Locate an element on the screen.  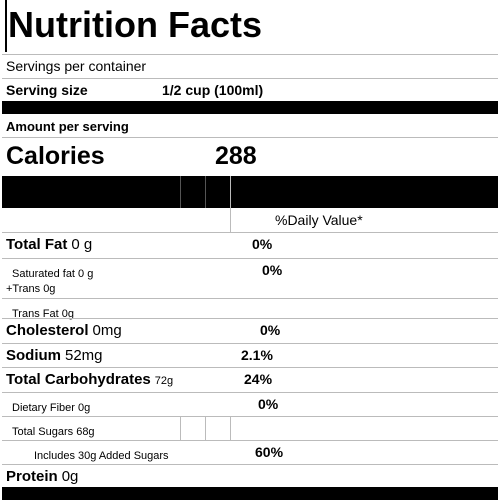
calories-label: Calories is located at coordinates (55, 156).